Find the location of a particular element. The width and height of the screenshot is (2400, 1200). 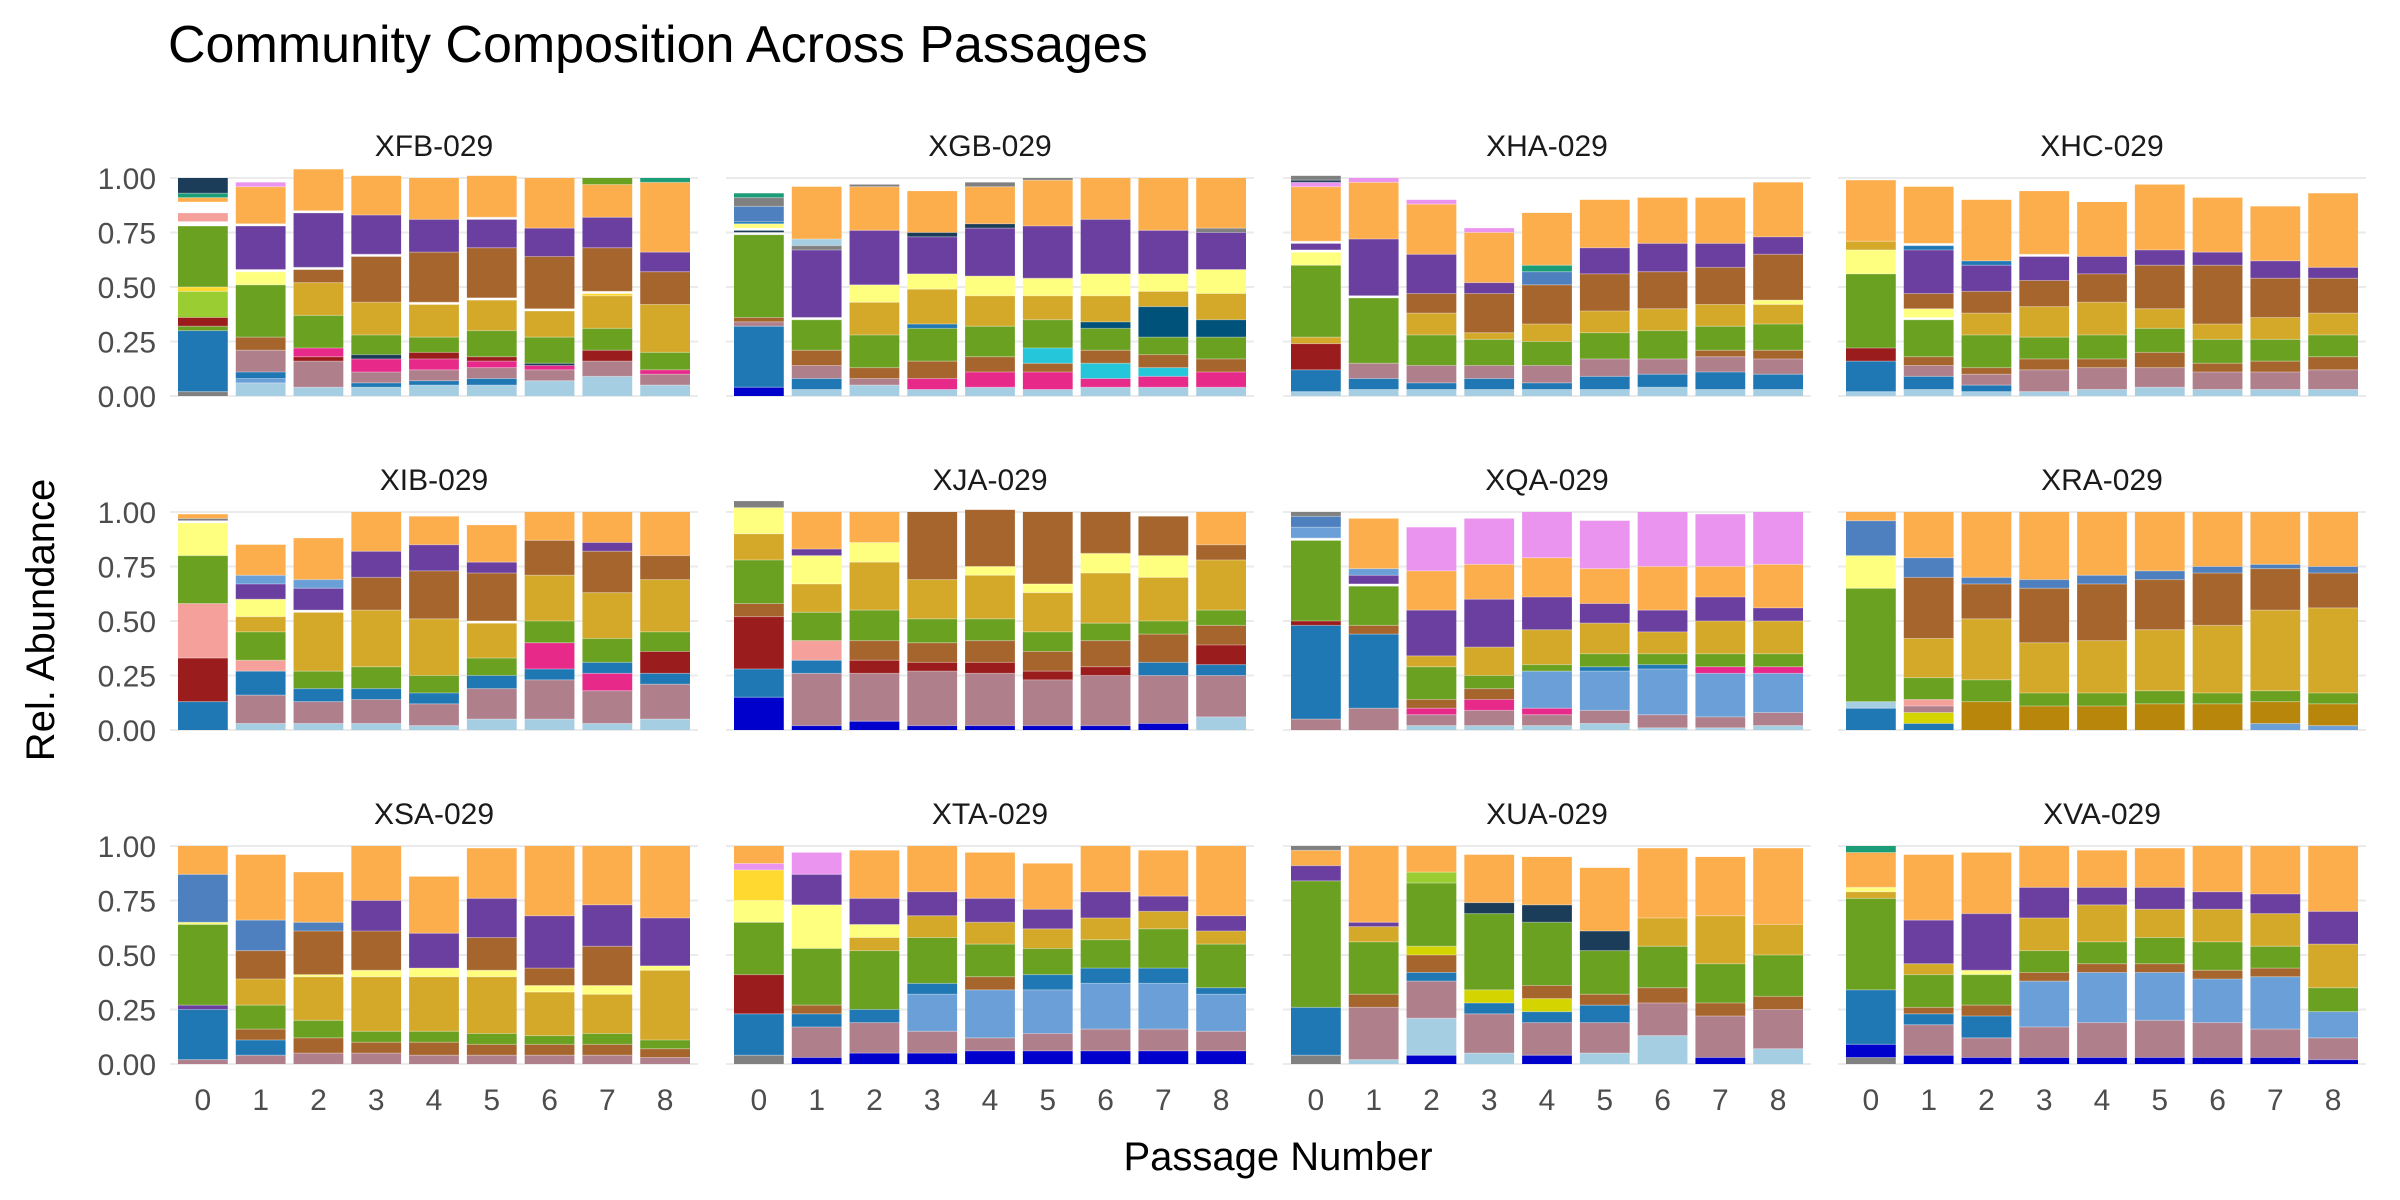

facet-title: XFB-029 is located at coordinates (434, 146).